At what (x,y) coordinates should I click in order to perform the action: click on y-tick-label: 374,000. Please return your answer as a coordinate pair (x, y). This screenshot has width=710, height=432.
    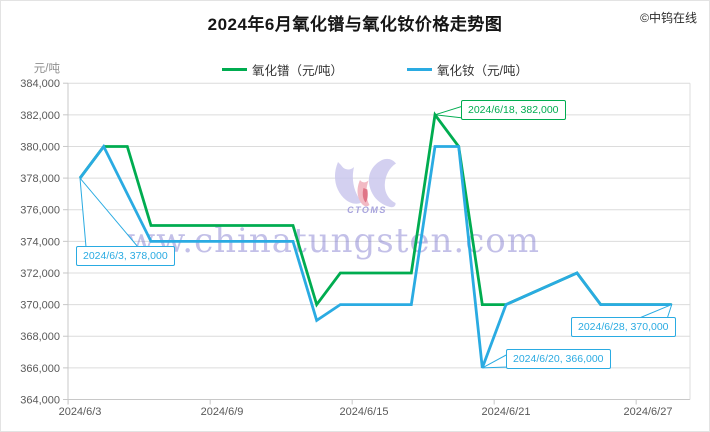
    Looking at the image, I should click on (40, 242).